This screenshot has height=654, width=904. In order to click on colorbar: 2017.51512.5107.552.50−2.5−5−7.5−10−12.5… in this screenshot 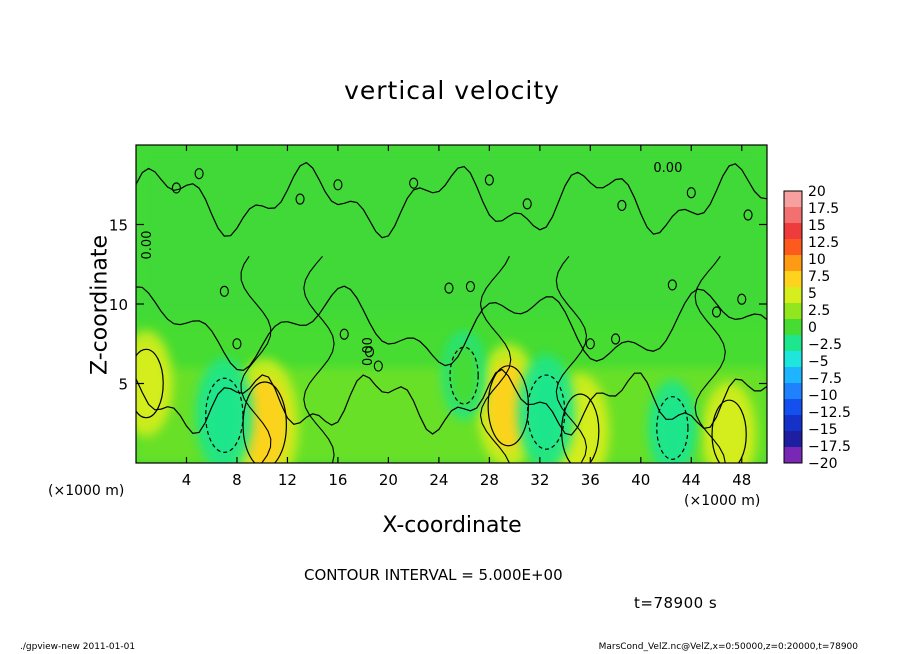, I will do `click(817, 328)`.